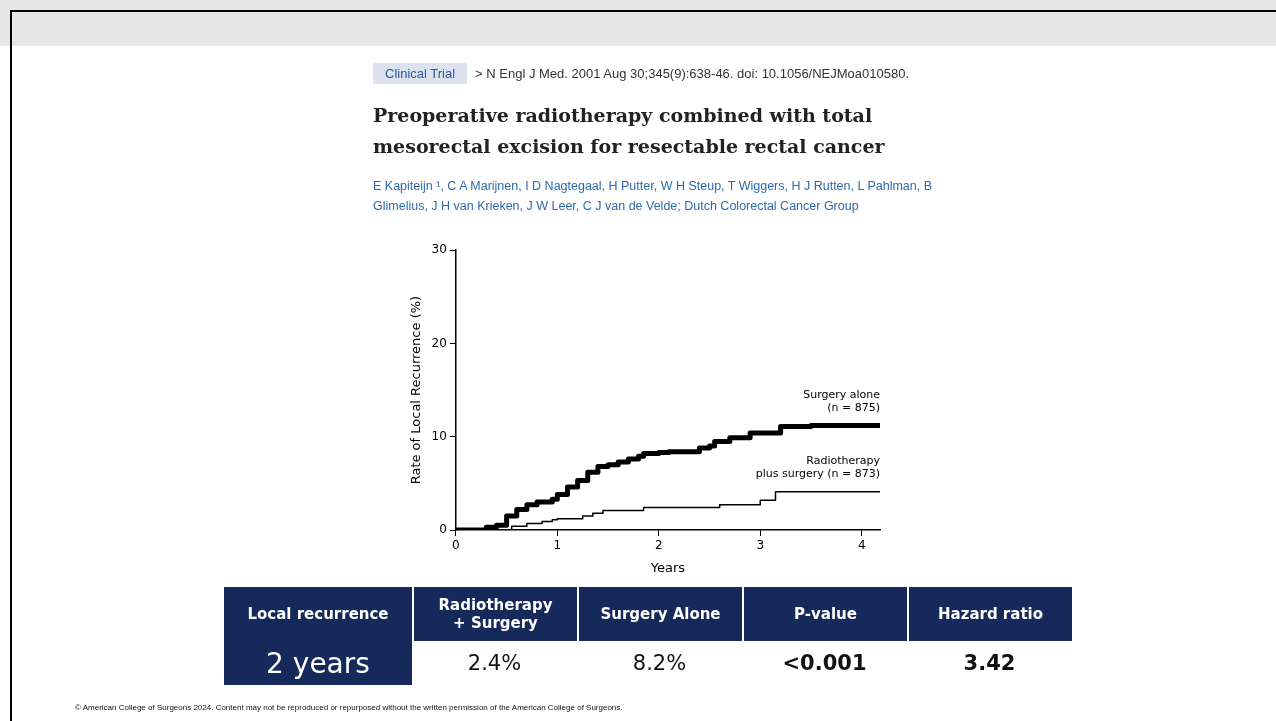  I want to click on y-tick-label: 20, so click(439, 342).